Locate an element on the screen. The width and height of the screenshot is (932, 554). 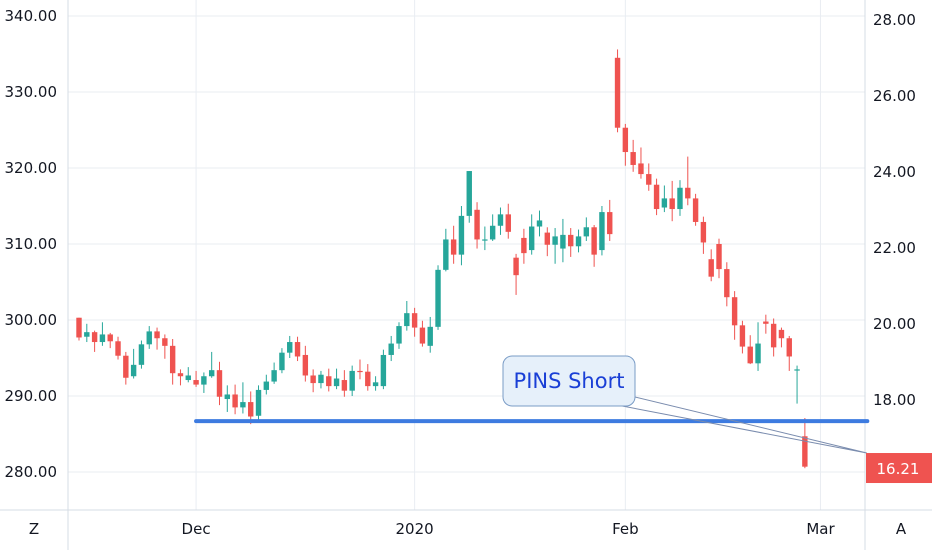
time-axis-tick-label: 2020 is located at coordinates (415, 529).